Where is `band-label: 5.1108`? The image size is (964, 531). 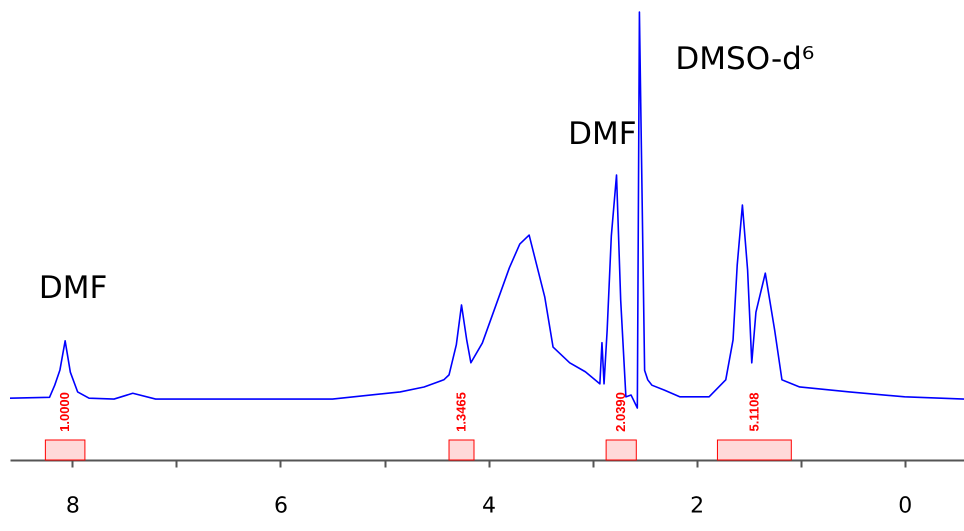
band-label: 5.1108 is located at coordinates (754, 412).